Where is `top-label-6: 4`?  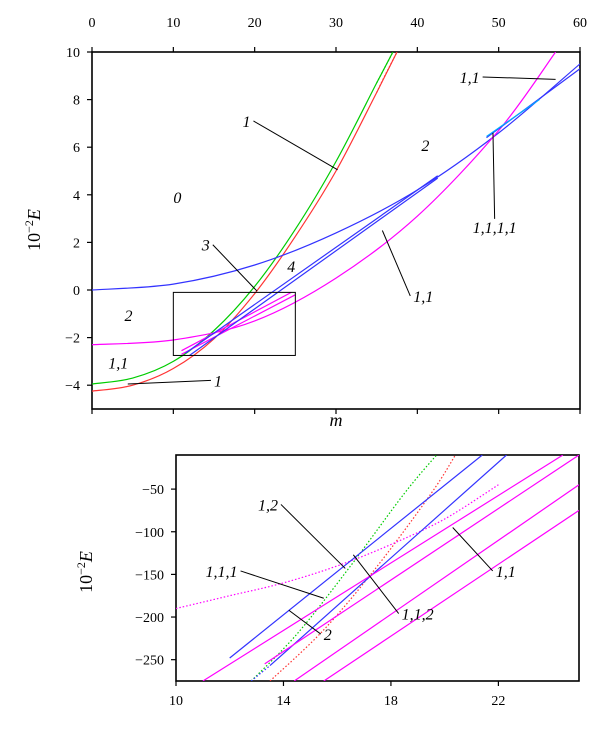
top-label-6: 4 is located at coordinates (291, 267).